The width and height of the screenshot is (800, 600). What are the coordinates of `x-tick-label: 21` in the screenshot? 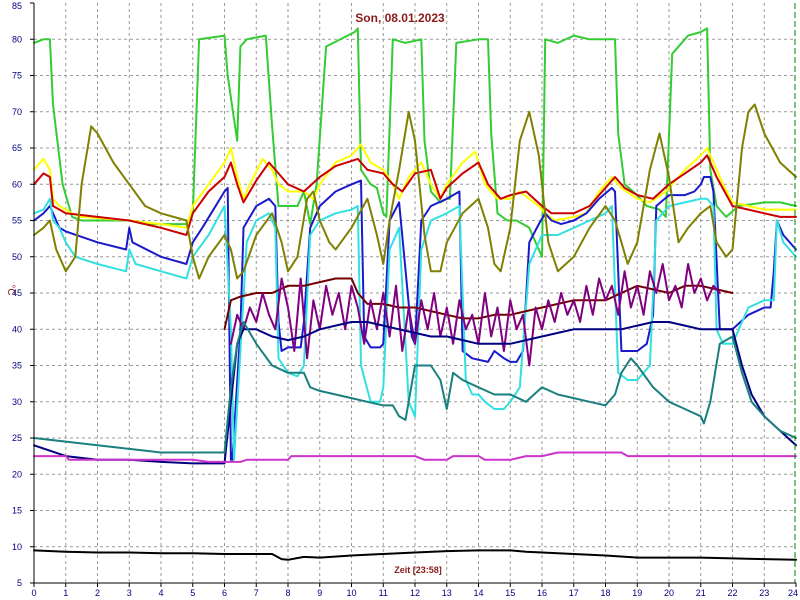 It's located at (701, 593).